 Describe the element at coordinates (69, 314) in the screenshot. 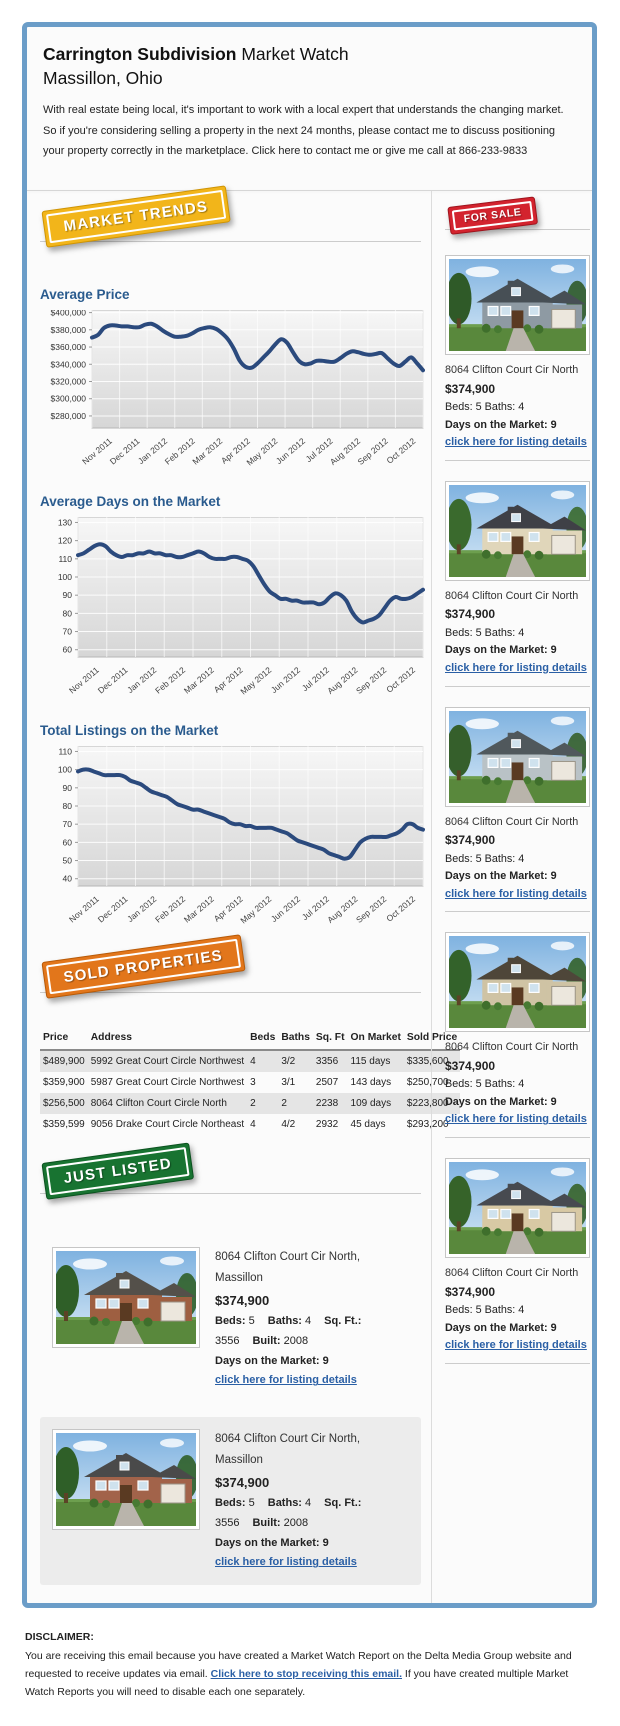

I see `svg-text: $400,000` at that location.